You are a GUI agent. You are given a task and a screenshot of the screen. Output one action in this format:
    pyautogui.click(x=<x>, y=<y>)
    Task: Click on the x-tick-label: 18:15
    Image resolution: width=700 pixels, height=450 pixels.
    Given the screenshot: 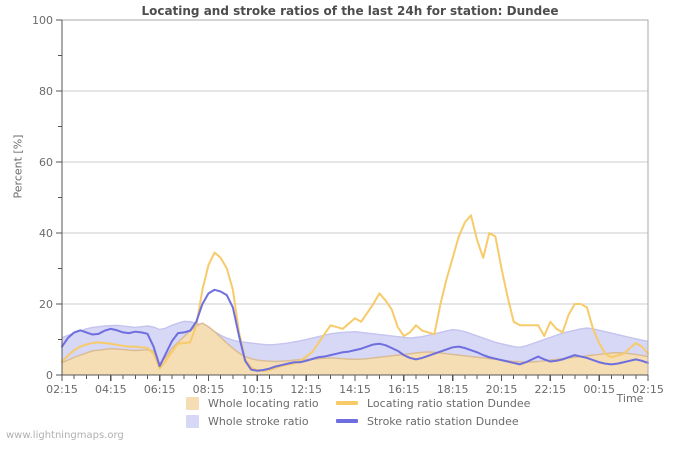 What is the action you would take?
    pyautogui.click(x=453, y=389)
    